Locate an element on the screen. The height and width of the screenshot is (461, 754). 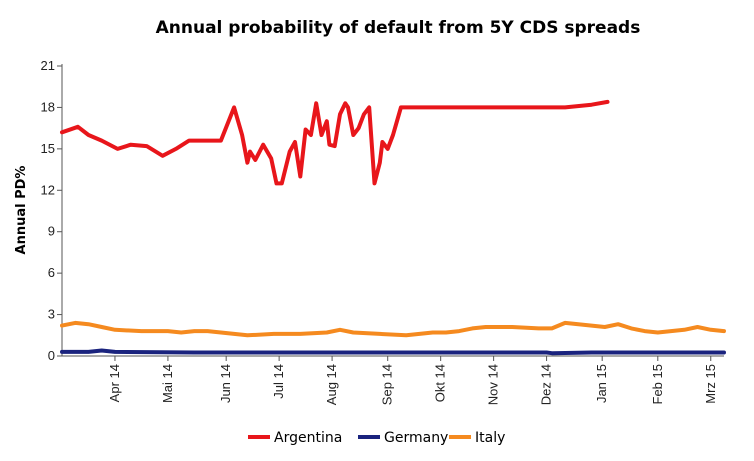
x-tick-label: Aug 14 is located at coordinates (331, 384).